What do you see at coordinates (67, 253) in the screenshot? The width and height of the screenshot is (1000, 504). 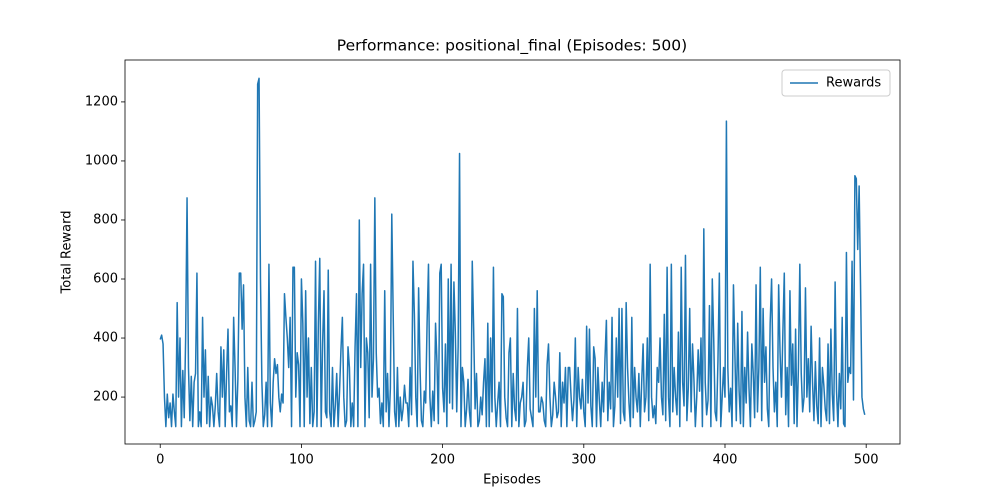 I see `y-axis-label: Total Reward` at bounding box center [67, 253].